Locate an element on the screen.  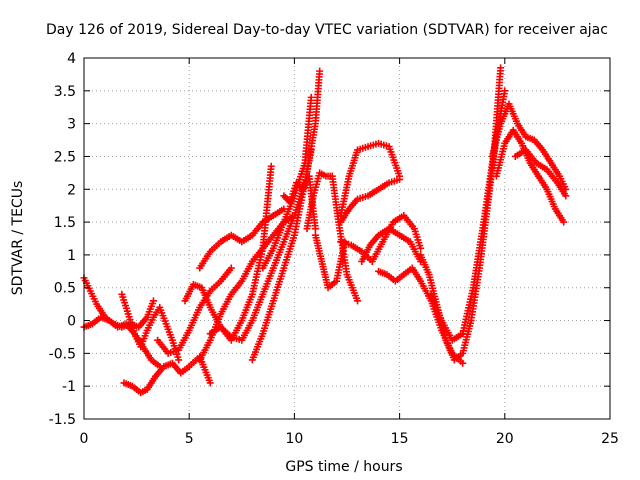
series-sat-i is located at coordinates (260, 245).